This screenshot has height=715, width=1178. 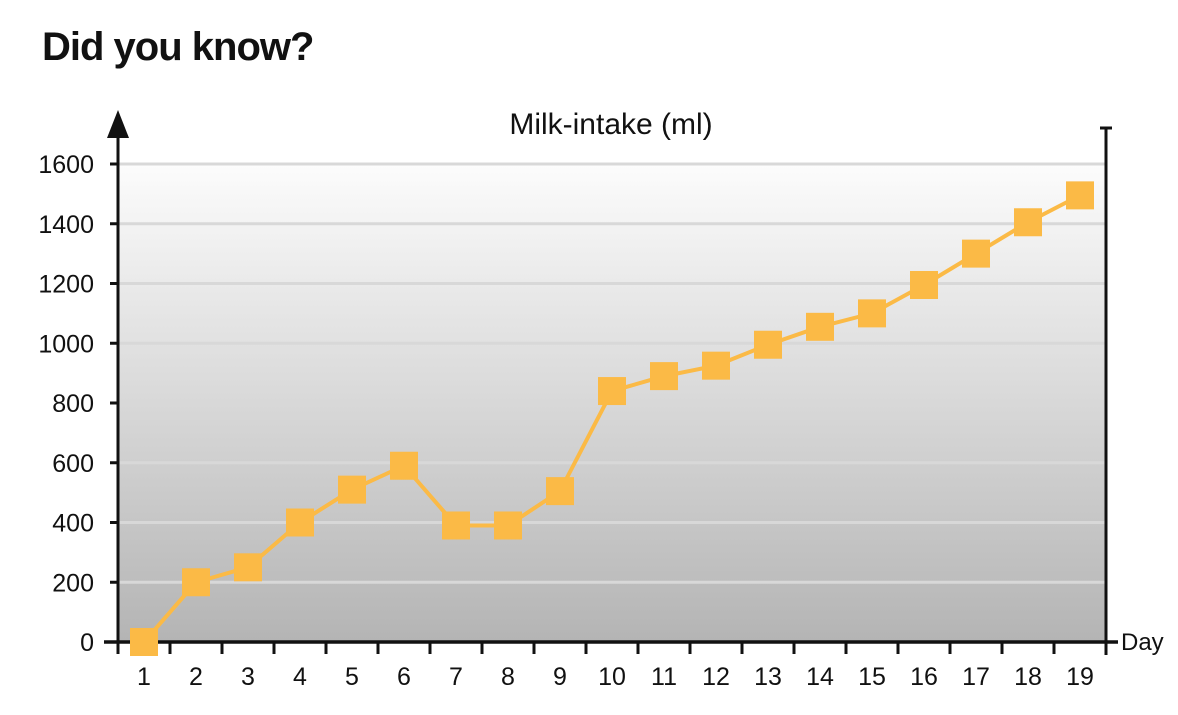 I want to click on y-tick-label: 400, so click(x=73, y=524).